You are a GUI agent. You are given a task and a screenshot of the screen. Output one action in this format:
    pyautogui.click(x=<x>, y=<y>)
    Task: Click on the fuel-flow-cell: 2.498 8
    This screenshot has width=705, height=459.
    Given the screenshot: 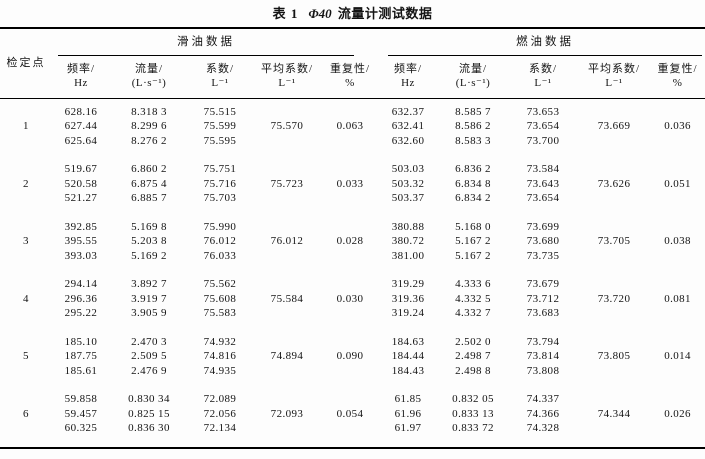 What is the action you would take?
    pyautogui.click(x=473, y=370)
    